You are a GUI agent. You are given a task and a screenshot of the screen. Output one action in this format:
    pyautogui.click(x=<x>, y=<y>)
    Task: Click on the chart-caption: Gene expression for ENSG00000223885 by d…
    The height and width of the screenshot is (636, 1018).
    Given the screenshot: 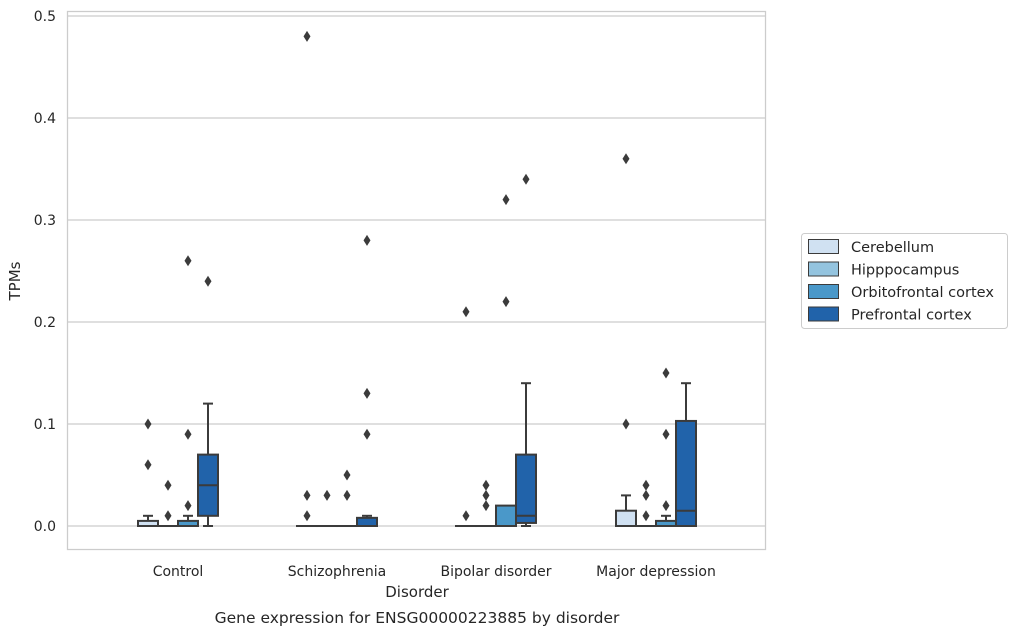 What is the action you would take?
    pyautogui.click(x=417, y=618)
    